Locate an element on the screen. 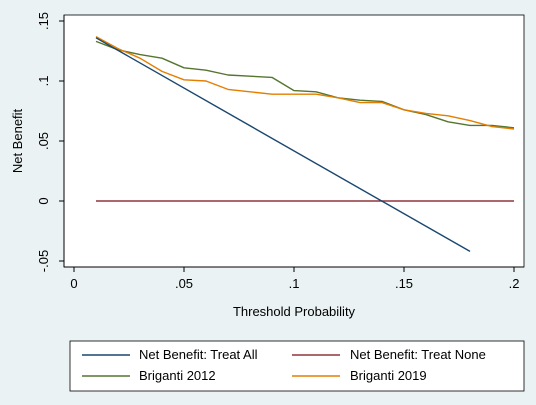 This screenshot has height=405, width=536. x-tick-label: .15 is located at coordinates (404, 283).